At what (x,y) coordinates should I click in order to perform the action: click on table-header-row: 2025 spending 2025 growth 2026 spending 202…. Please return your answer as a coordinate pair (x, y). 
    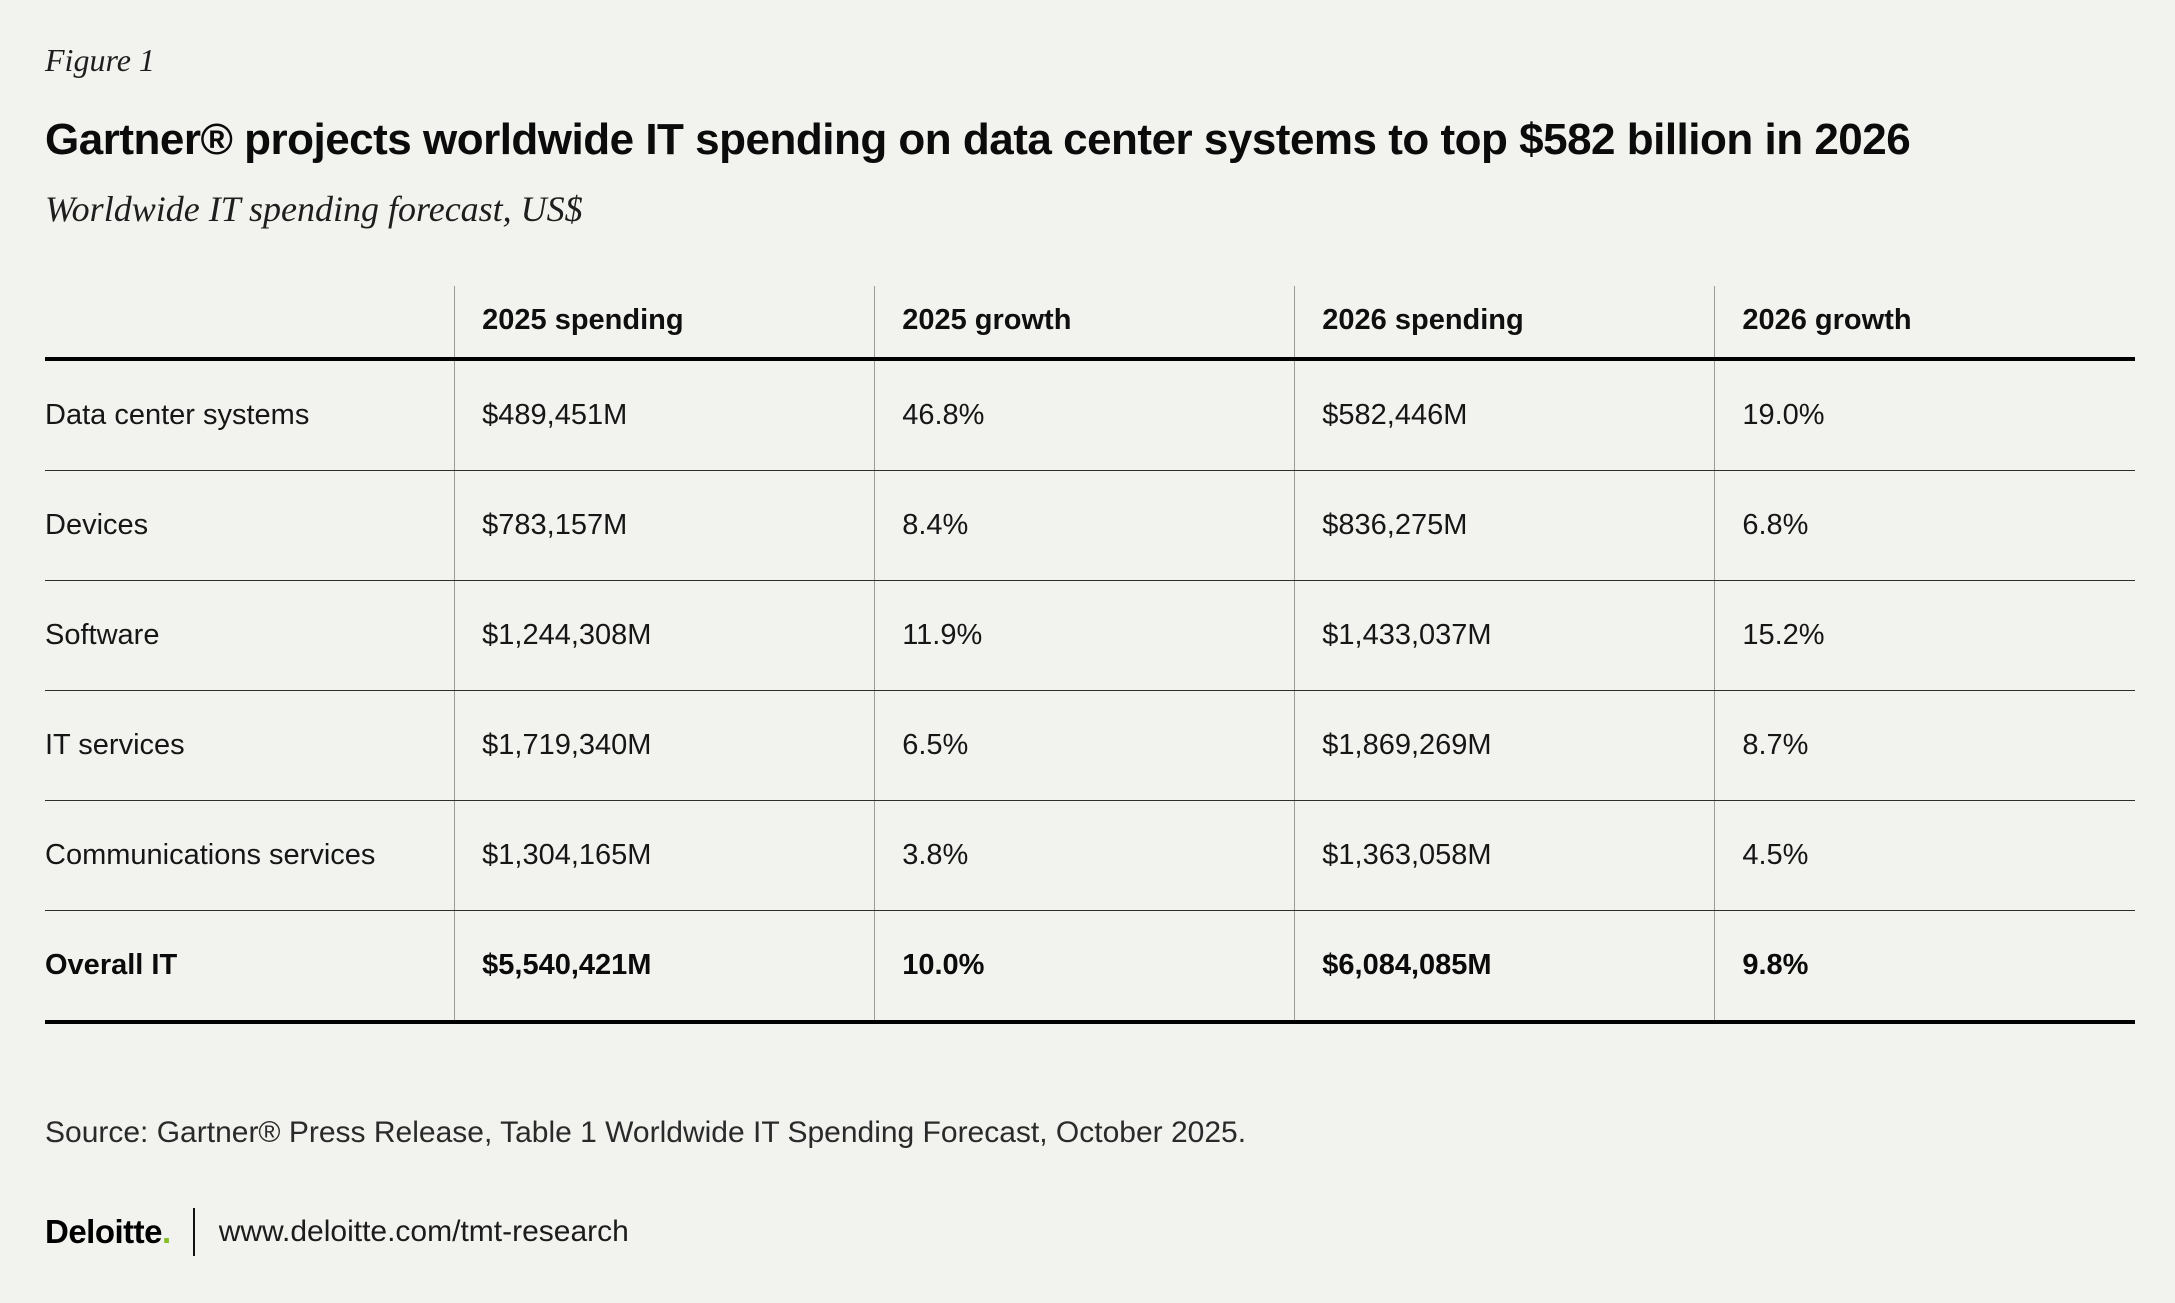
    Looking at the image, I should click on (1090, 323).